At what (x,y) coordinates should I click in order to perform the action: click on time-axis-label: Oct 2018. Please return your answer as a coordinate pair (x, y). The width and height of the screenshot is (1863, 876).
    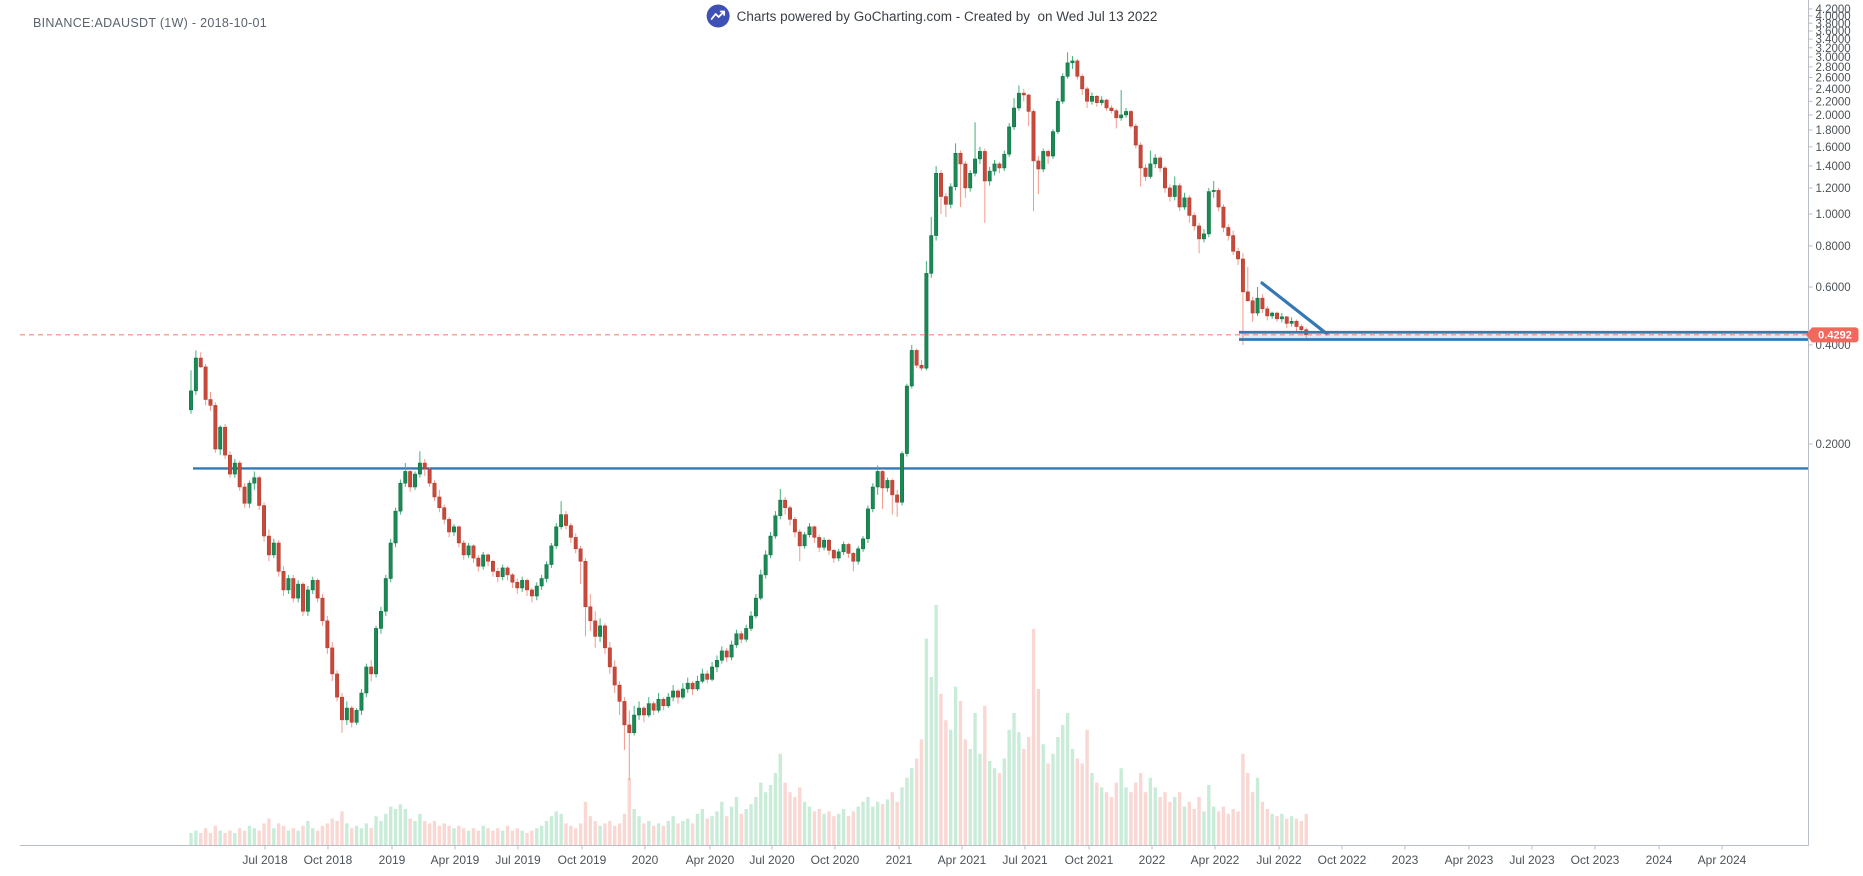
    Looking at the image, I should click on (328, 860).